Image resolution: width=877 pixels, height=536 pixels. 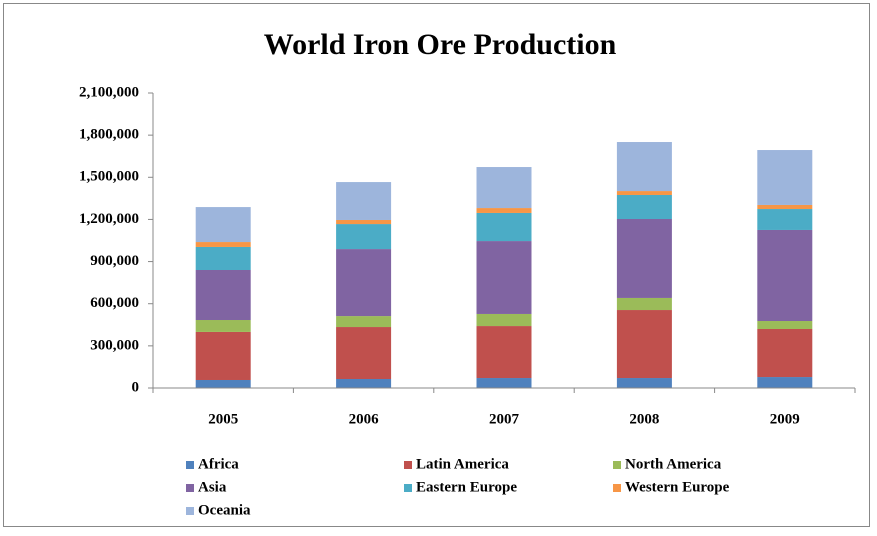 What do you see at coordinates (440, 44) in the screenshot?
I see `chart-title: World Iron Ore Production` at bounding box center [440, 44].